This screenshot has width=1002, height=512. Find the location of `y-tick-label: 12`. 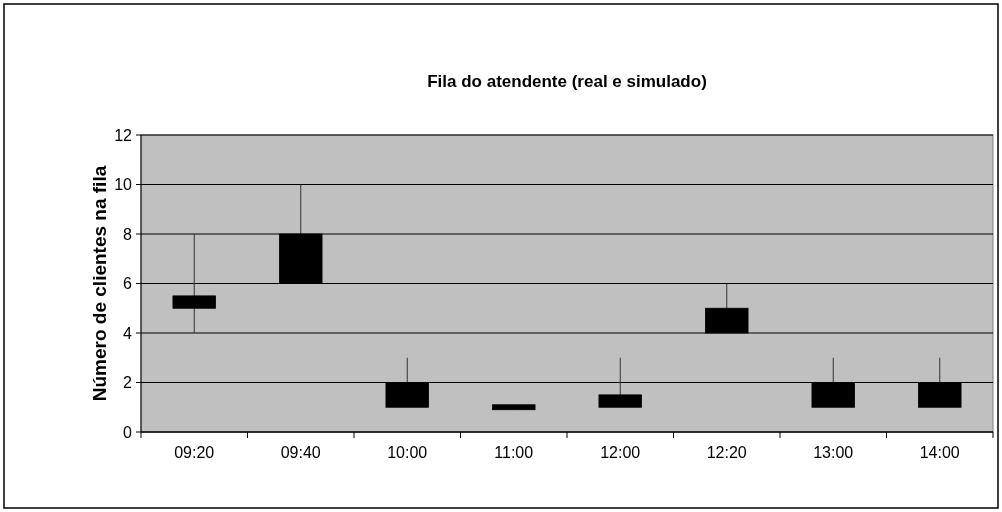

y-tick-label: 12 is located at coordinates (123, 135).